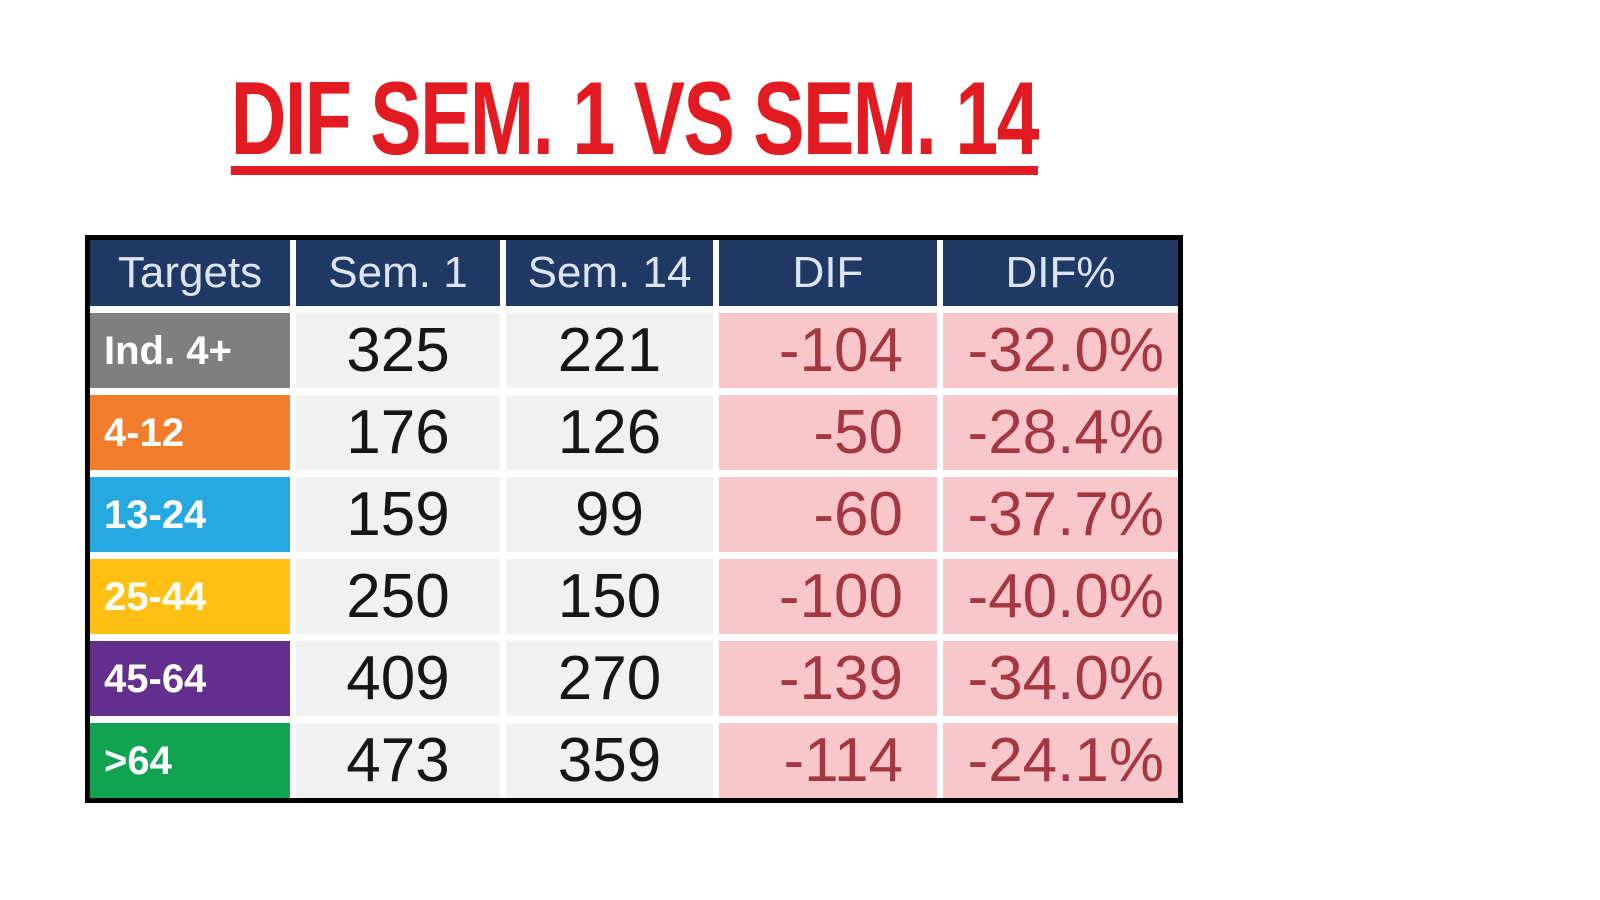 The width and height of the screenshot is (1600, 900). I want to click on page-title: DIF SEM. 1 VS SEM. 14, so click(634, 119).